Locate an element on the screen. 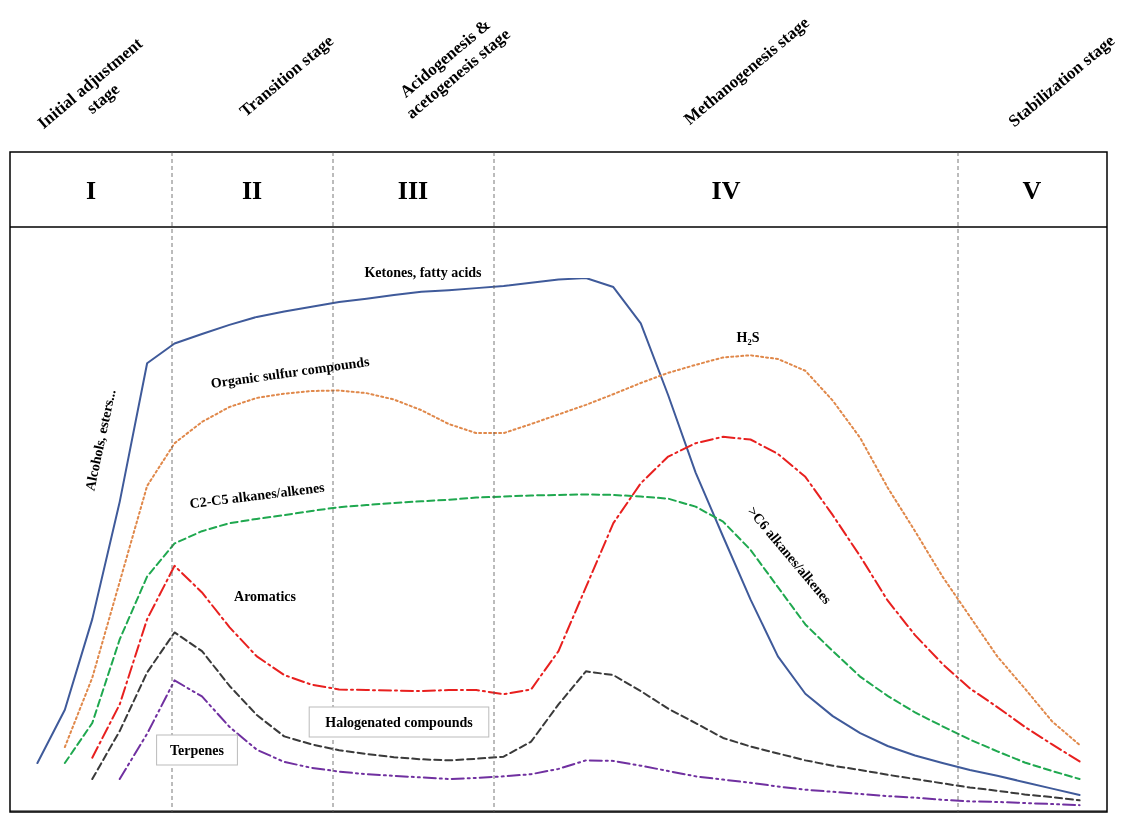 The width and height of the screenshot is (1130, 814). annotation: C2-C5 alkanes/alkenes is located at coordinates (257, 495).